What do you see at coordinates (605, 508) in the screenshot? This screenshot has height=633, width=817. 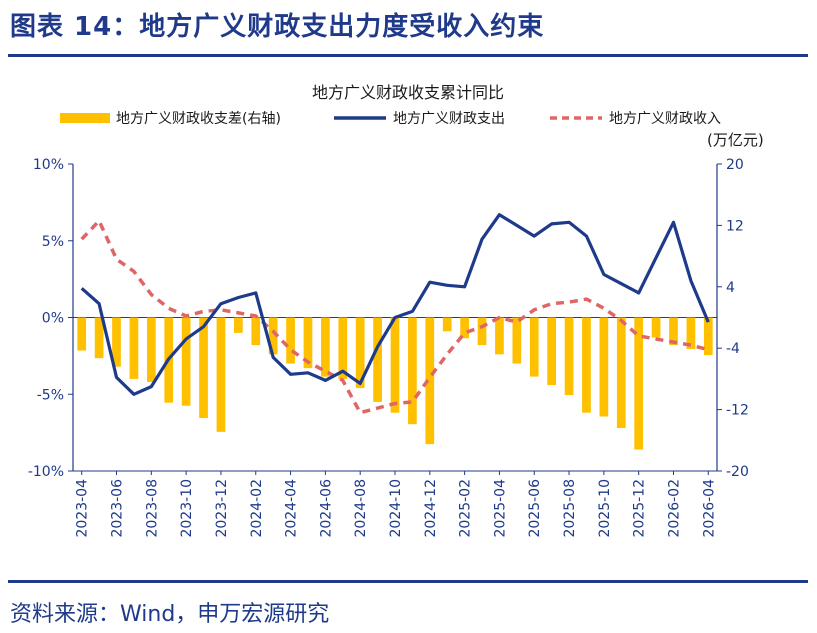 I see `x-axis-tick-label: 2025-10` at bounding box center [605, 508].